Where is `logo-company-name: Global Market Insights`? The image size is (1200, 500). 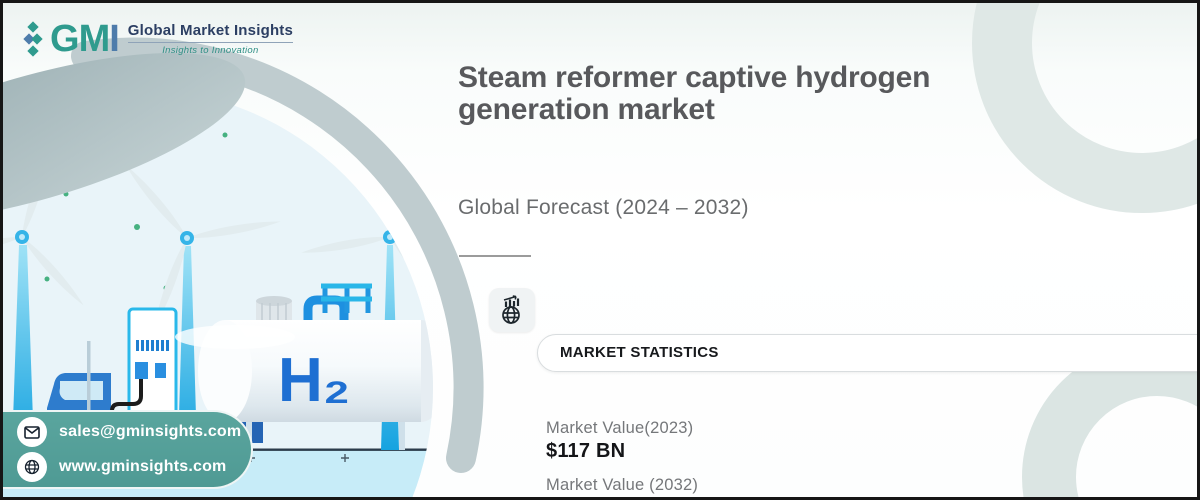 logo-company-name: Global Market Insights is located at coordinates (210, 30).